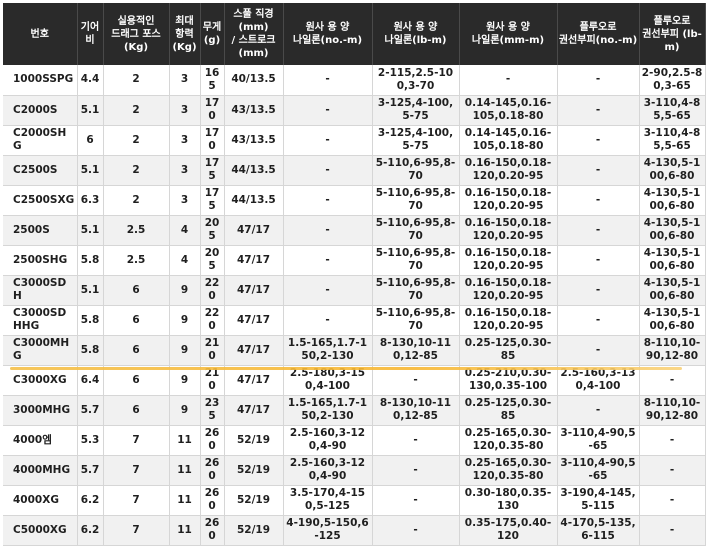 The image size is (708, 548). What do you see at coordinates (185, 350) in the screenshot?
I see `cell-max-drag: 9` at bounding box center [185, 350].